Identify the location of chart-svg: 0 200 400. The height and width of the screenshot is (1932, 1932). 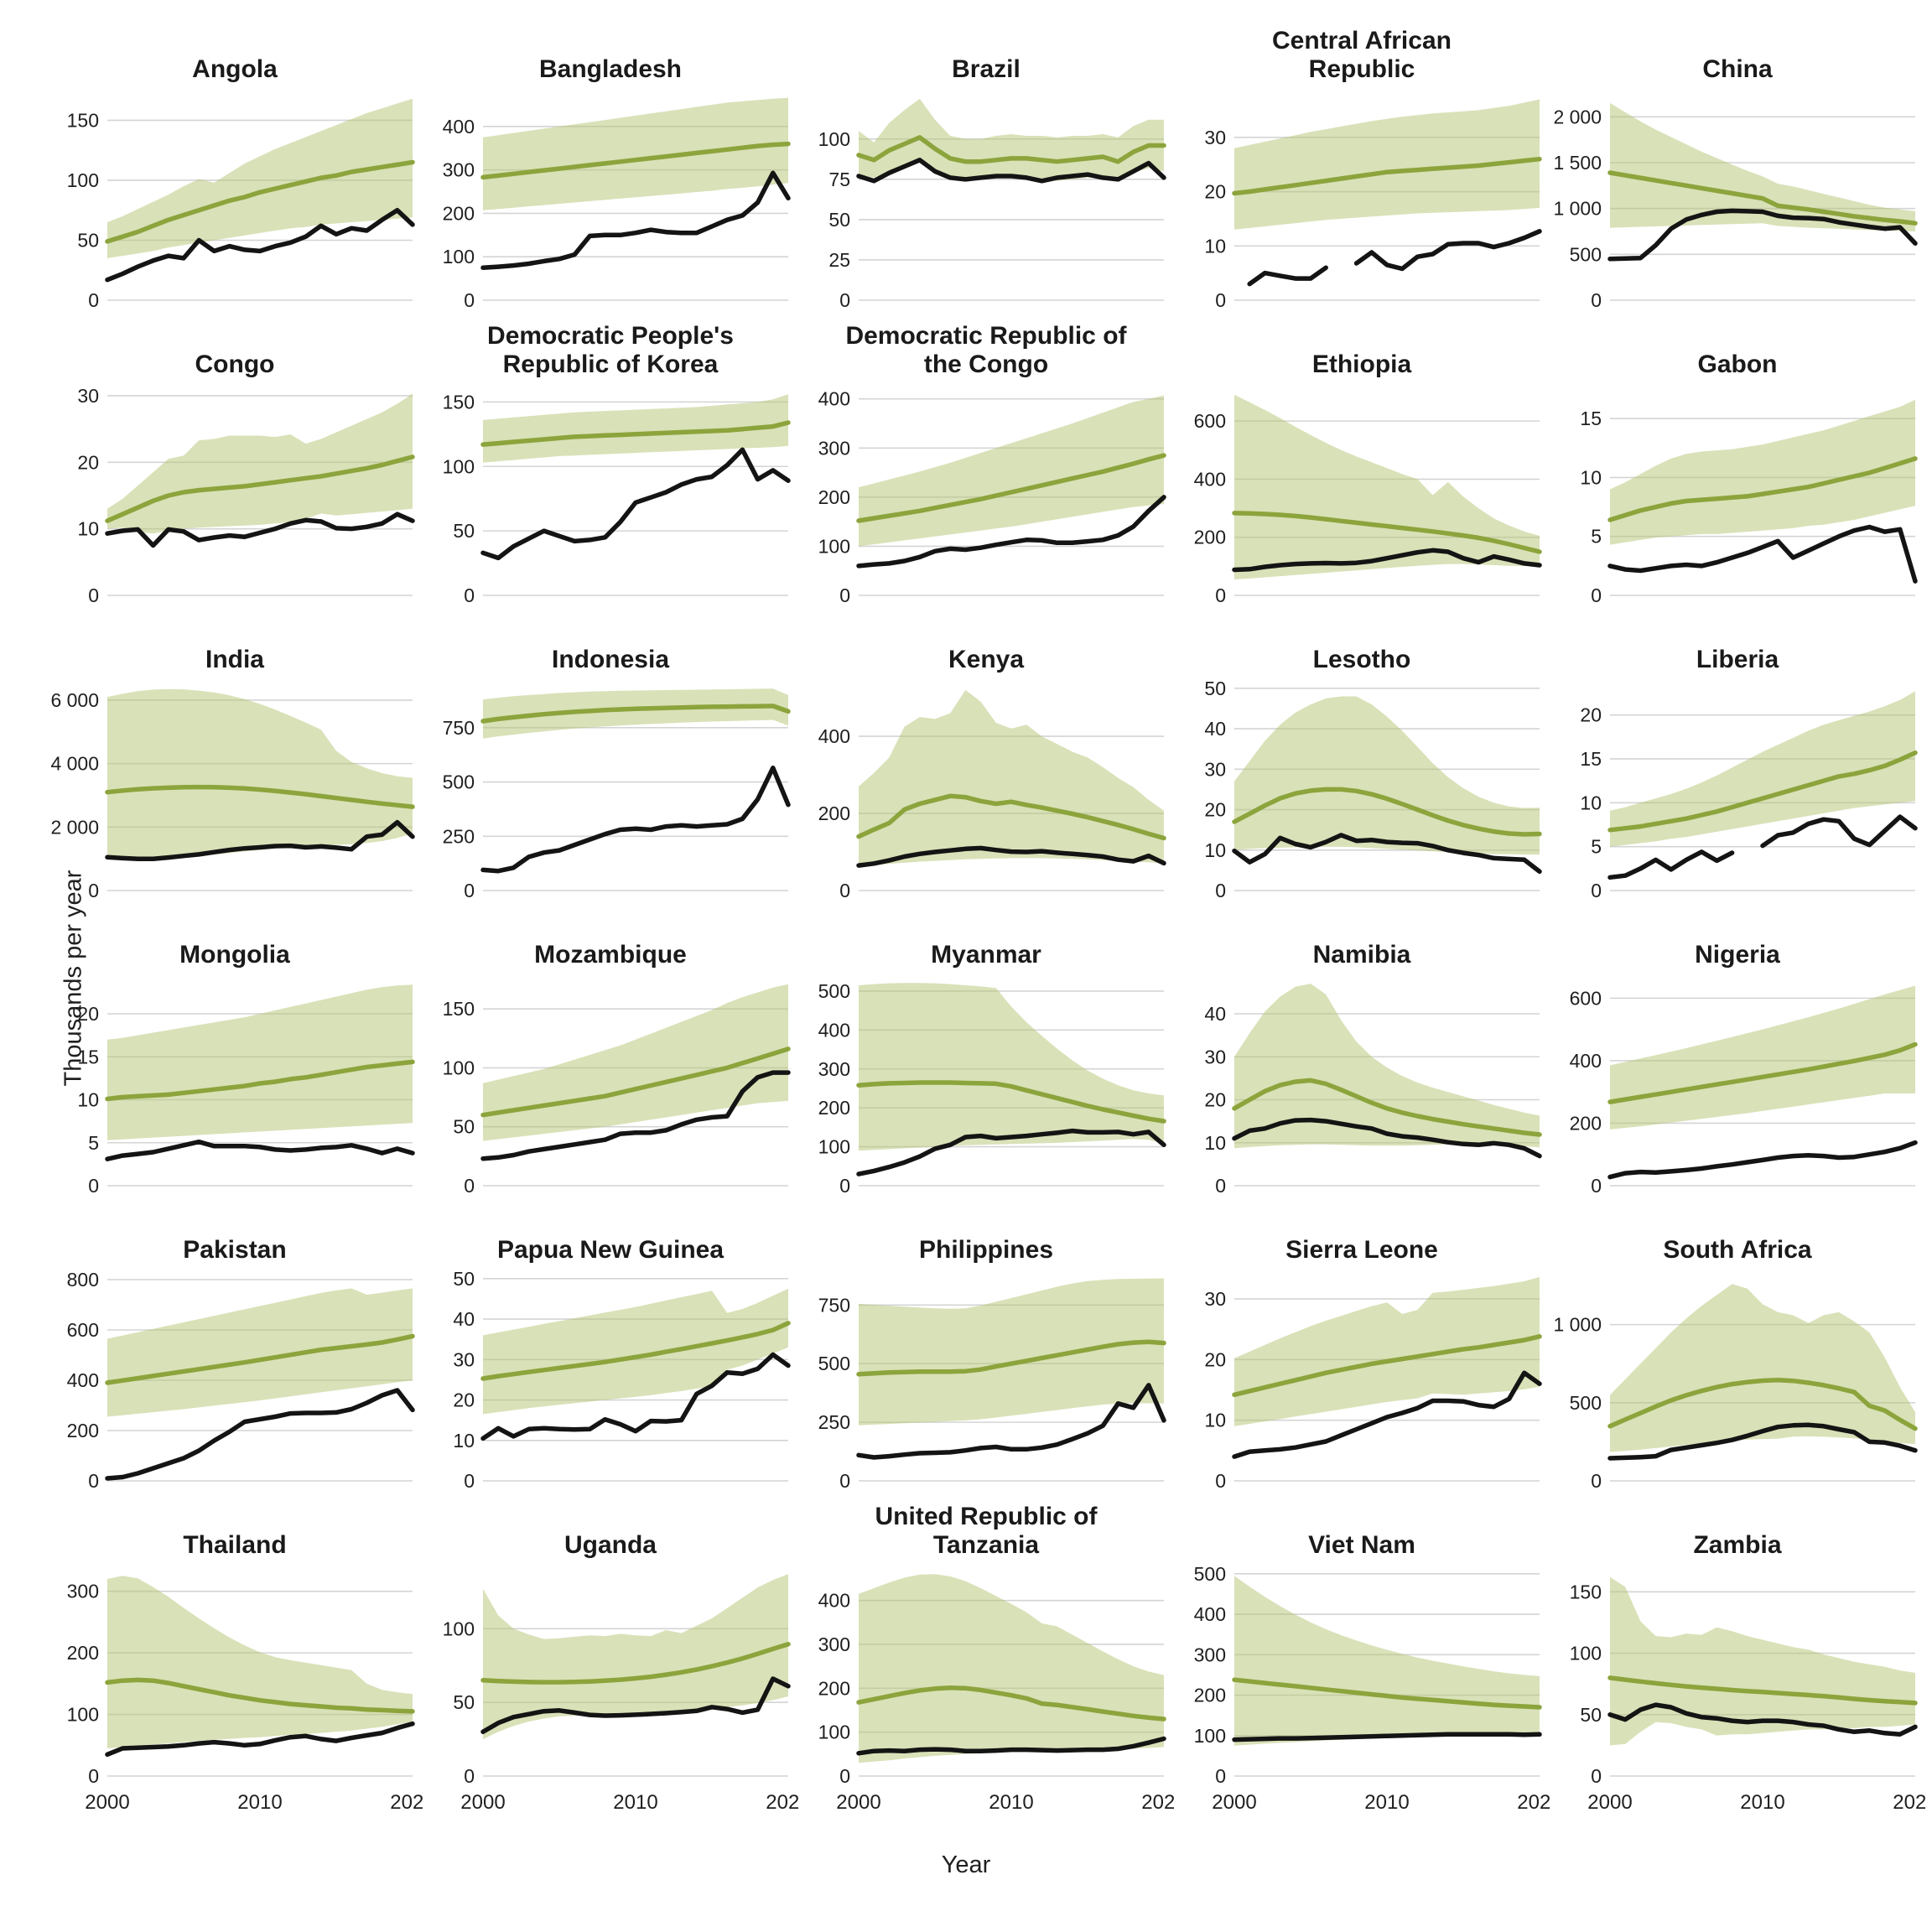
(992, 795).